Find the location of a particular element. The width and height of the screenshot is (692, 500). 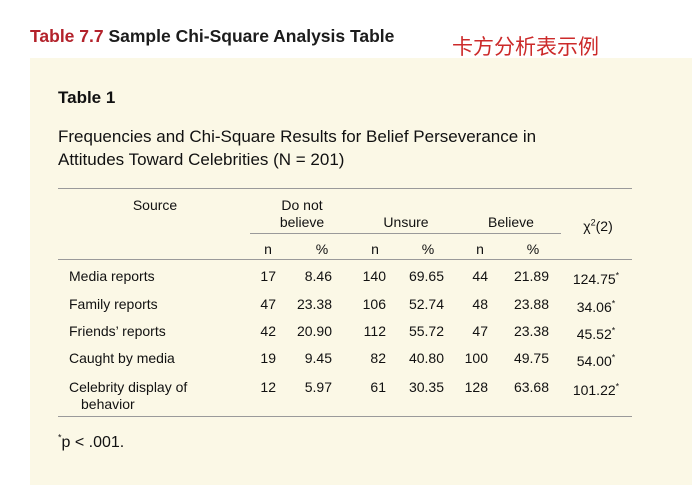

table-label: Table 1 is located at coordinates (87, 97).